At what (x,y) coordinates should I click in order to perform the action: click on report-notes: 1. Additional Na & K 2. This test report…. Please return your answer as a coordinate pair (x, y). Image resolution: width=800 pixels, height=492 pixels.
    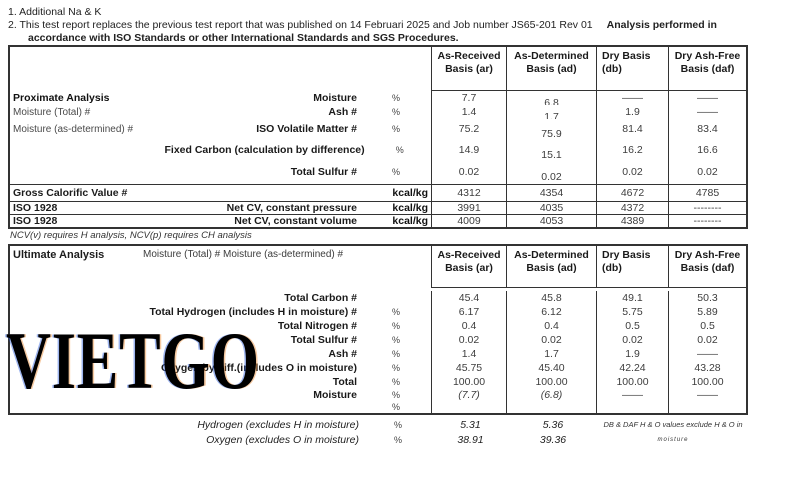
    Looking at the image, I should click on (400, 22).